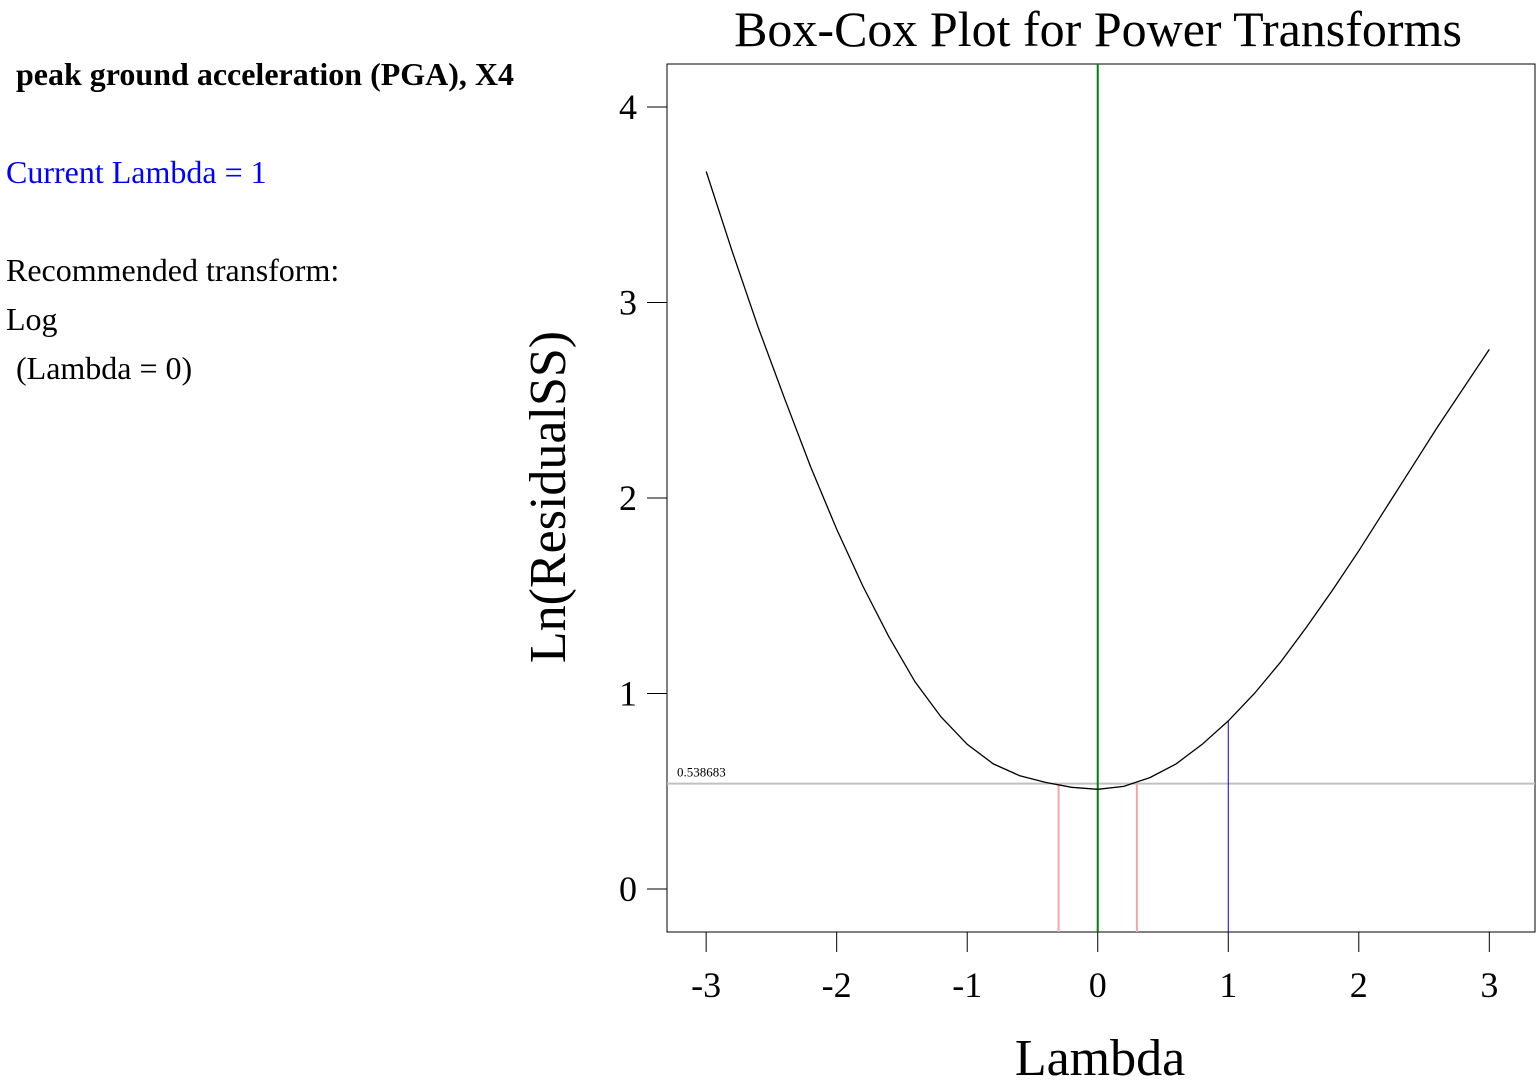  What do you see at coordinates (628, 693) in the screenshot?
I see `y-tick-label: 1` at bounding box center [628, 693].